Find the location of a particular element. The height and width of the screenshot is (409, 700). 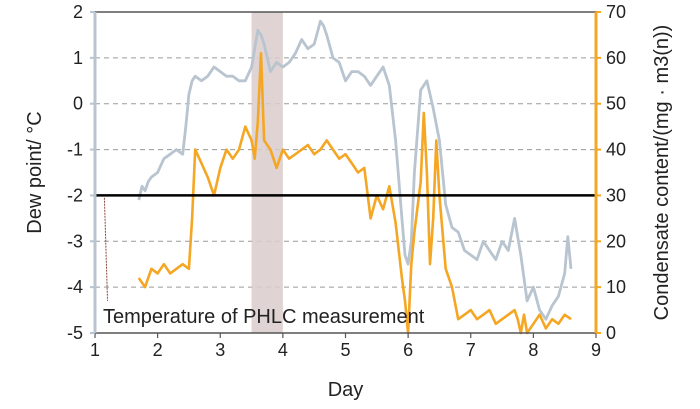

x-tick-label: 9 is located at coordinates (596, 350).